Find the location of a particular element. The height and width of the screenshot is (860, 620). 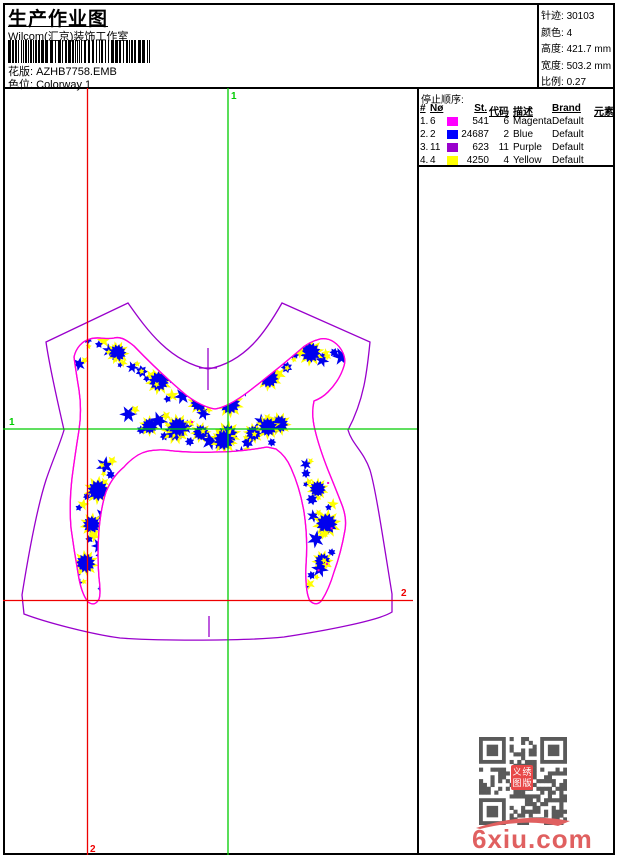

stitch-count: 541 is located at coordinates (480, 121).